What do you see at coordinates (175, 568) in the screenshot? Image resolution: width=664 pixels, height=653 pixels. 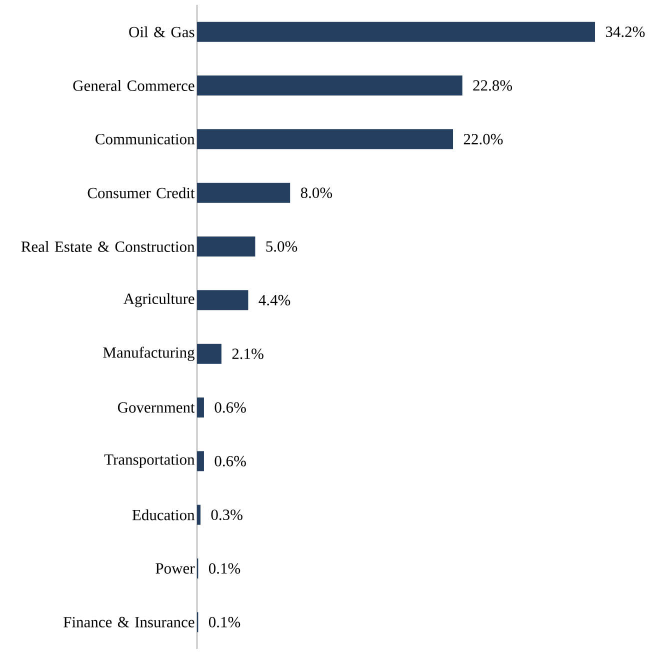 I see `y-tick-label: Power` at bounding box center [175, 568].